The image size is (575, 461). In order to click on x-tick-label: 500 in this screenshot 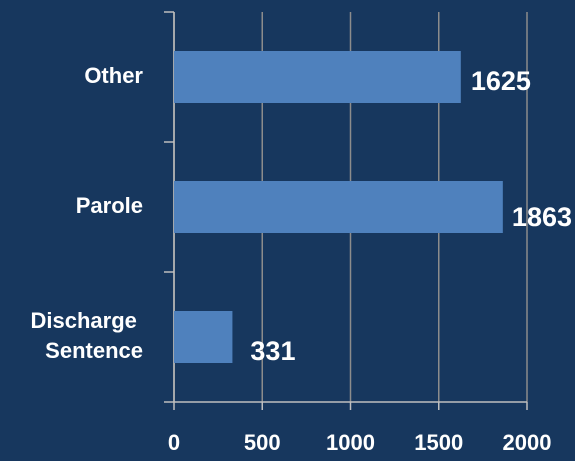, I will do `click(262, 442)`.